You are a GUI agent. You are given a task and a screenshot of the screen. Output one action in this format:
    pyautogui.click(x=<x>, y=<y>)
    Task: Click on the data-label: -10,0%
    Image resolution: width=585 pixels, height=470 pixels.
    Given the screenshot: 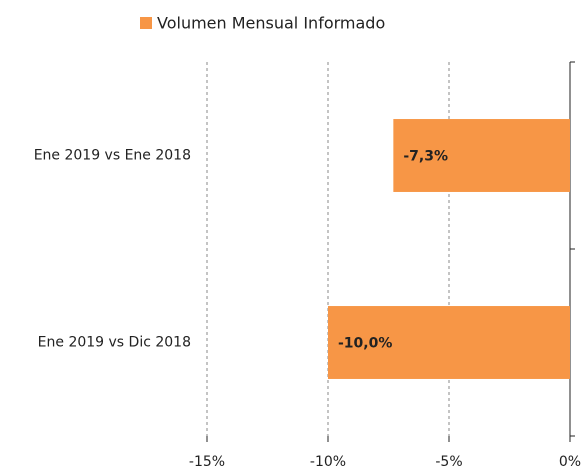 What is the action you would take?
    pyautogui.click(x=365, y=344)
    